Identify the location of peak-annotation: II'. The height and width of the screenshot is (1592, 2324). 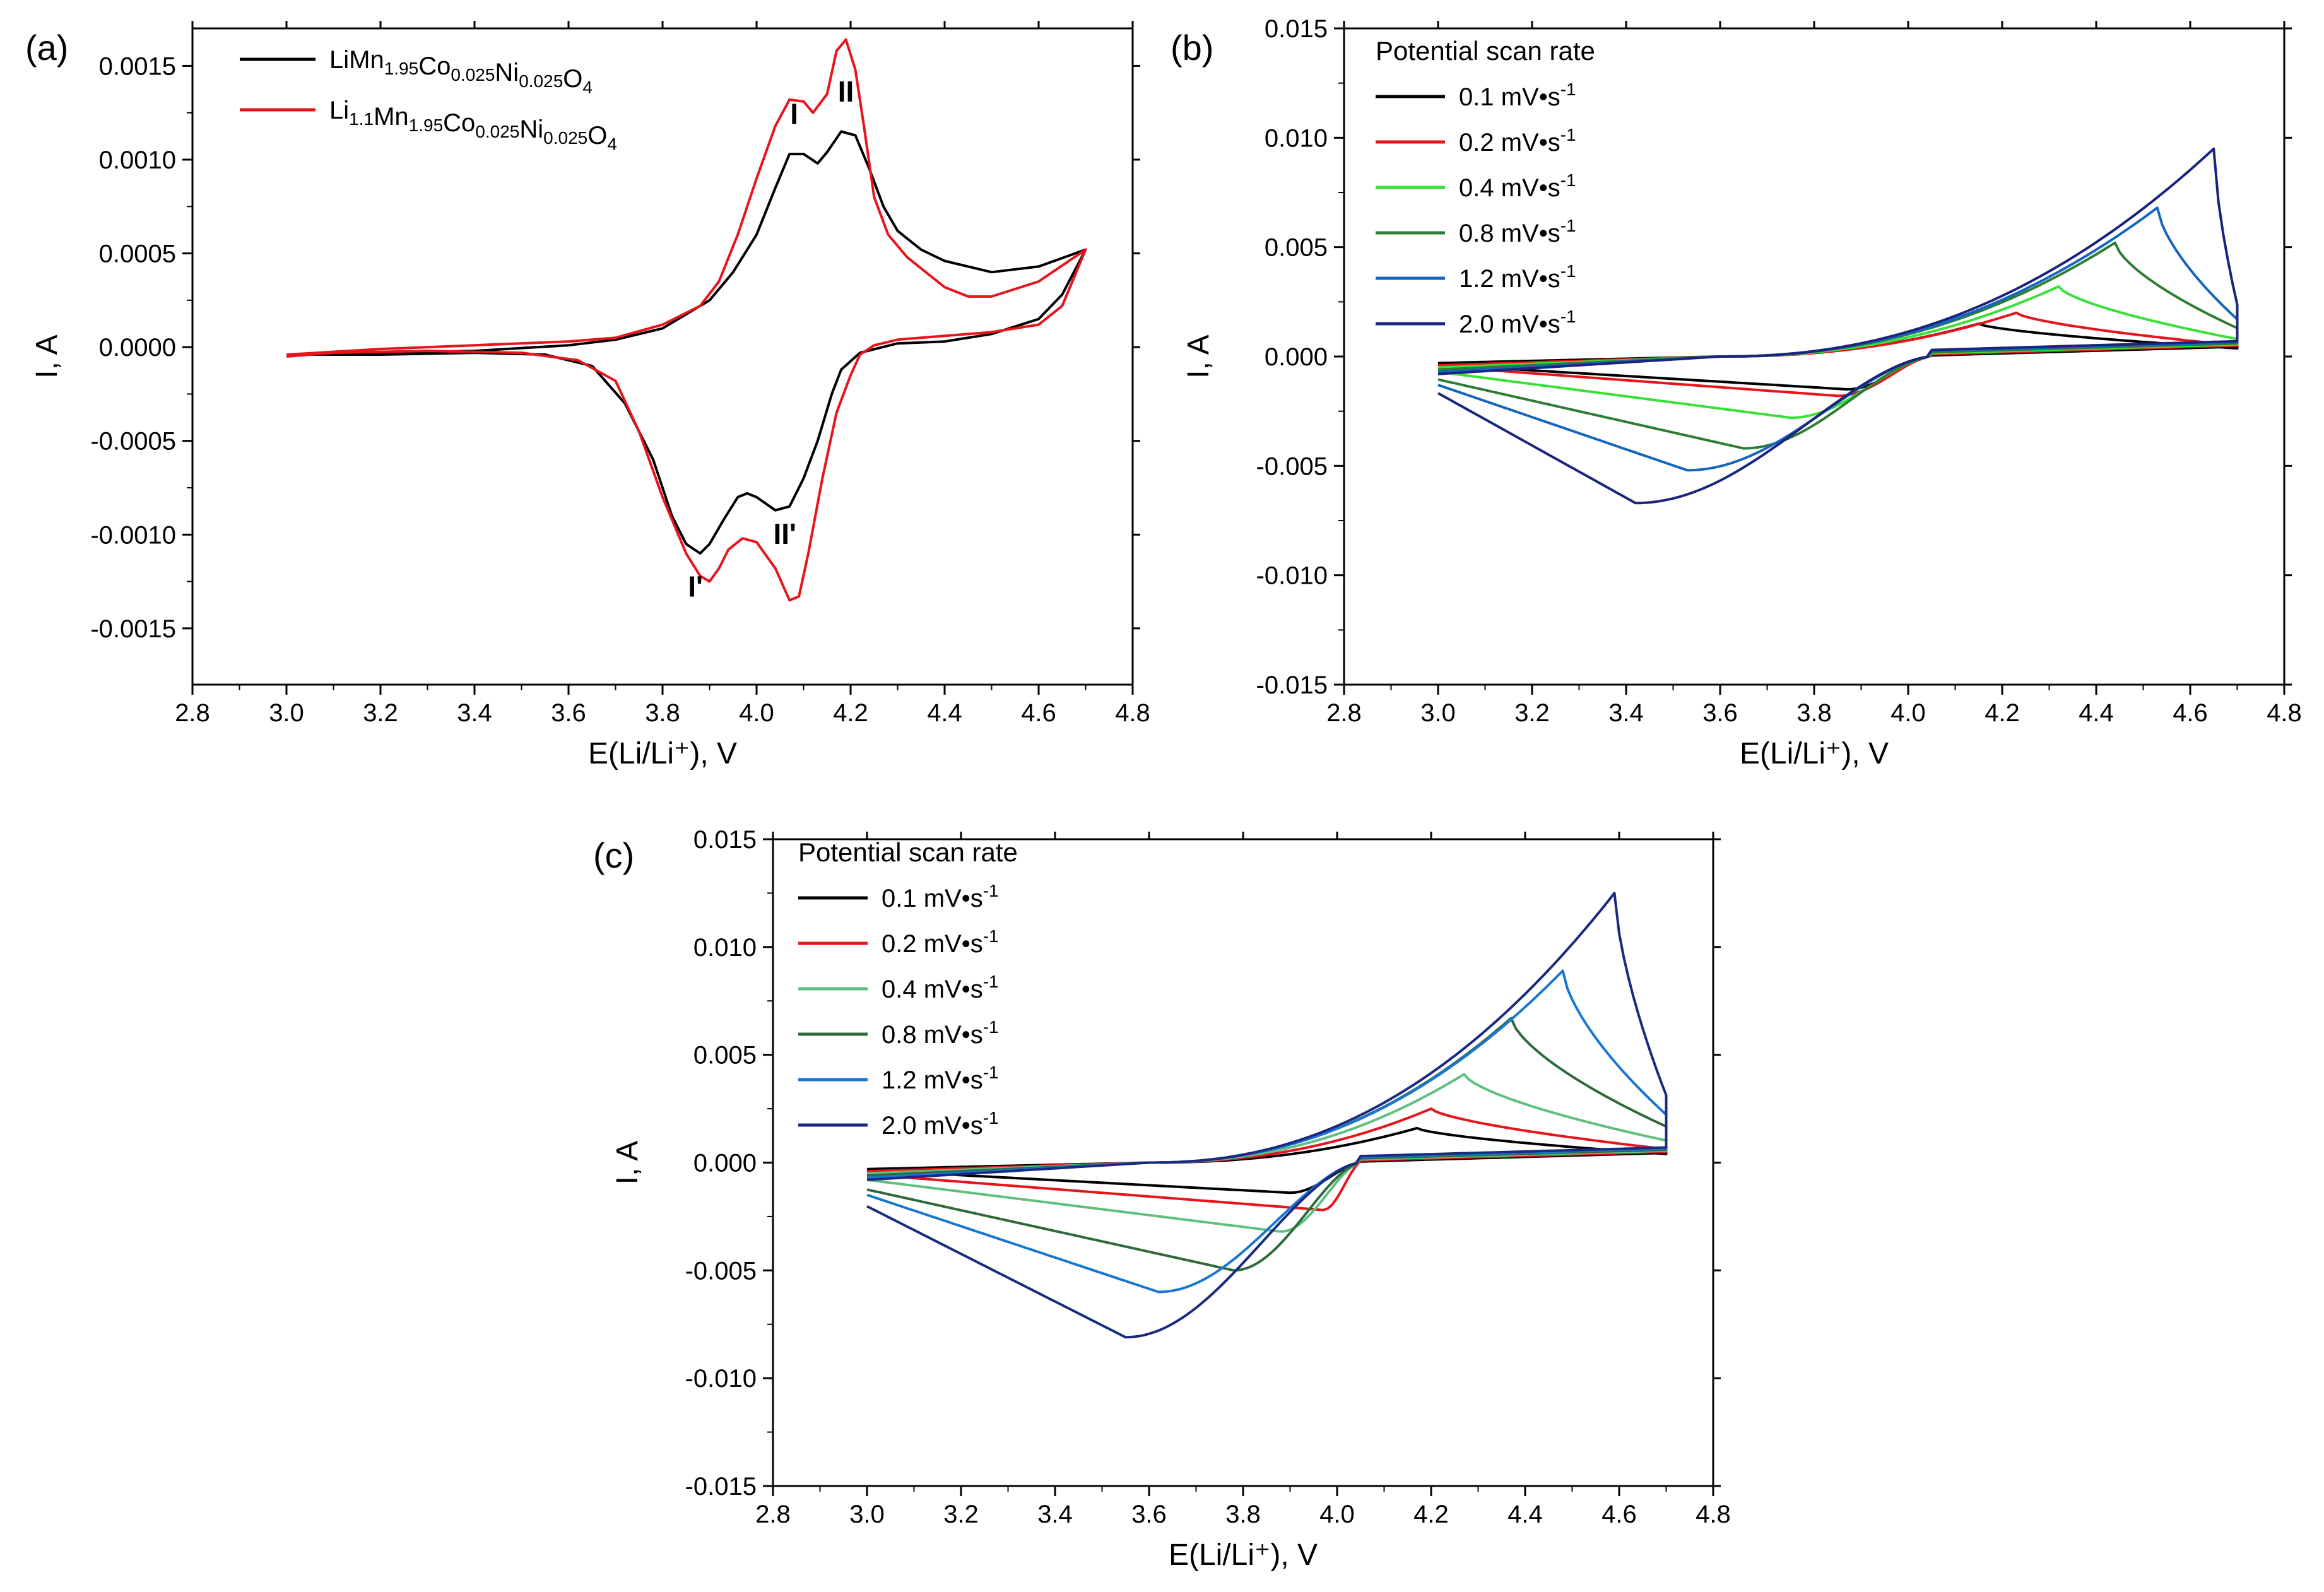
(785, 533).